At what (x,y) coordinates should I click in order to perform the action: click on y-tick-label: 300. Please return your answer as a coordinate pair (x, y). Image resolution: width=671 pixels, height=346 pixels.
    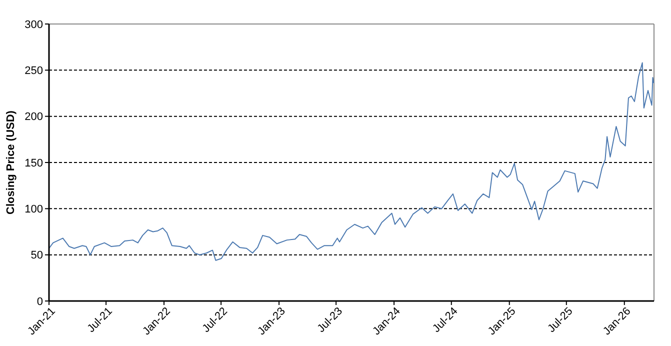
    Looking at the image, I should click on (33, 24).